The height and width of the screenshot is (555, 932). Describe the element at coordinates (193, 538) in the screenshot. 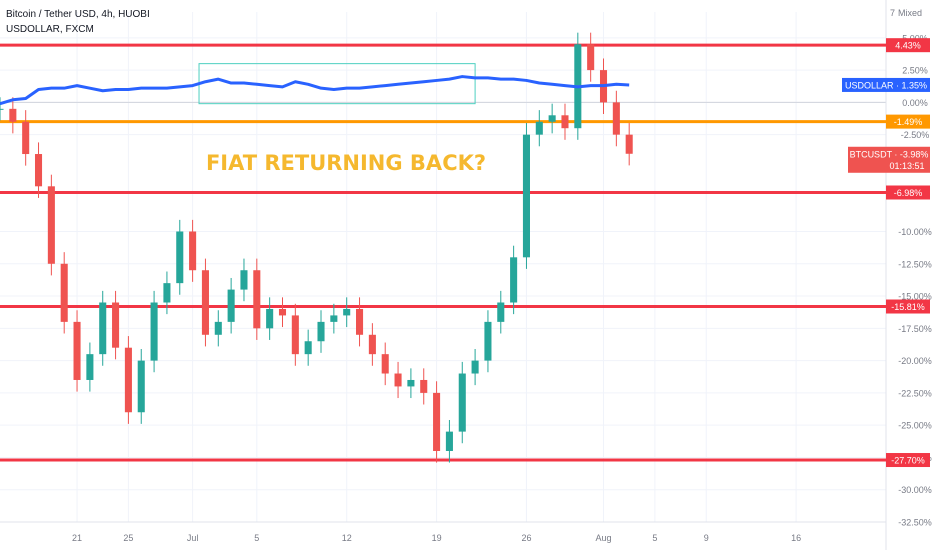

I see `x-tick-label-2: Jul` at that location.